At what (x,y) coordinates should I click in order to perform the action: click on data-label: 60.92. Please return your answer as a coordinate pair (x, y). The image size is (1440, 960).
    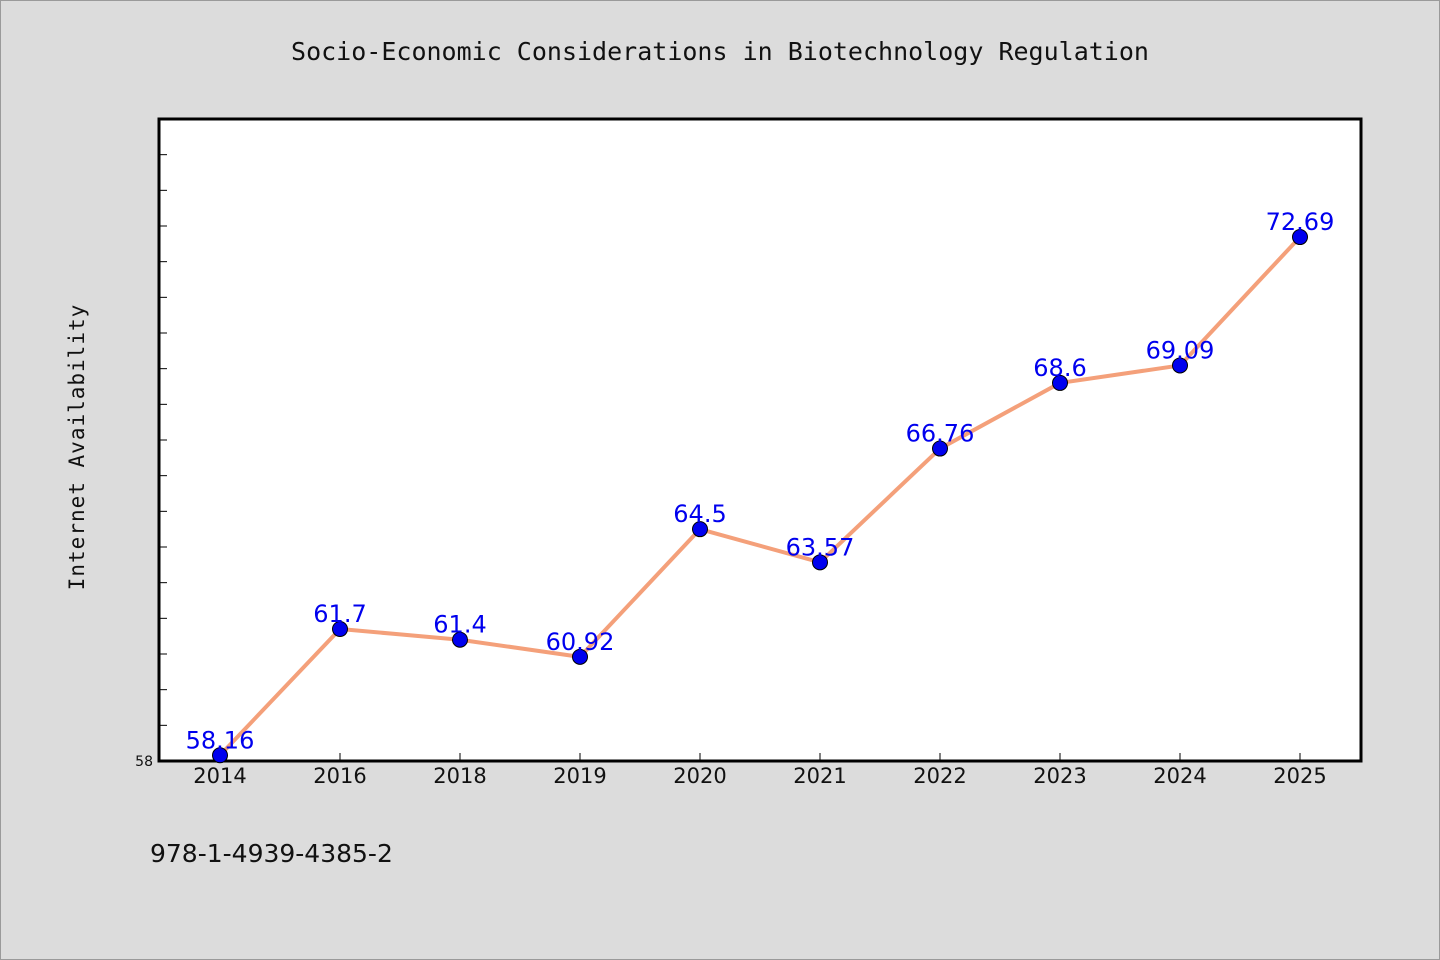
    Looking at the image, I should click on (580, 642).